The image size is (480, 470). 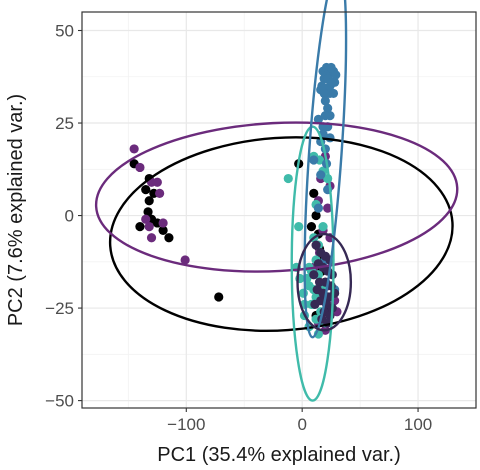 What do you see at coordinates (301, 424) in the screenshot?
I see `x-tick-label: 0` at bounding box center [301, 424].